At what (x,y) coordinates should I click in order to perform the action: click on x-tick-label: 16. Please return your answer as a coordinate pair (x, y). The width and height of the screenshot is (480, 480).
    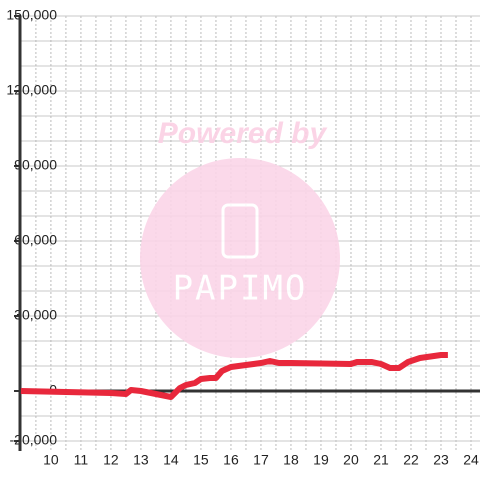
    Looking at the image, I should click on (231, 460).